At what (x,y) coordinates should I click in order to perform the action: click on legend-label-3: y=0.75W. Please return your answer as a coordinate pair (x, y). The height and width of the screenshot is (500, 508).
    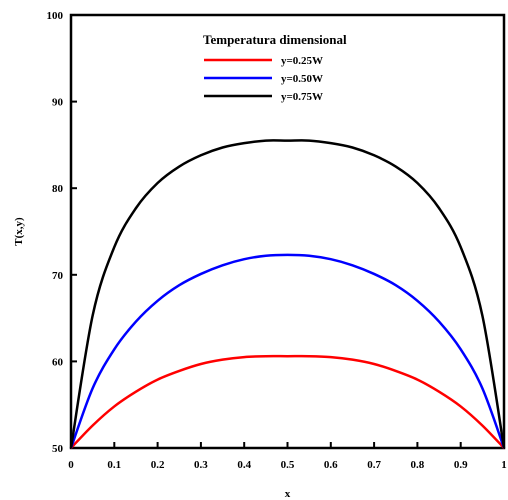
    Looking at the image, I should click on (302, 97).